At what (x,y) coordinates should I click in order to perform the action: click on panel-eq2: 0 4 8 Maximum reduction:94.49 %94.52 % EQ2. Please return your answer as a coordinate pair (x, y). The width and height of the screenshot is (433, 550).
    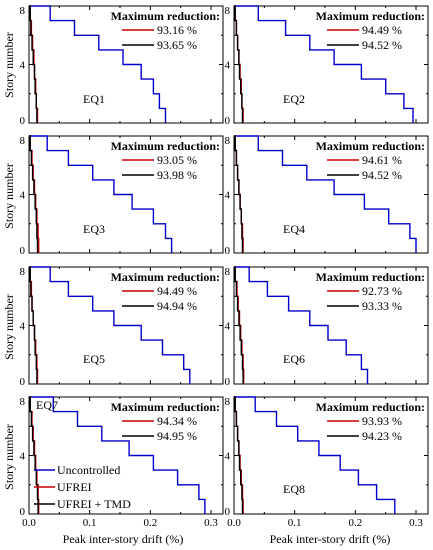
    Looking at the image, I should click on (327, 66).